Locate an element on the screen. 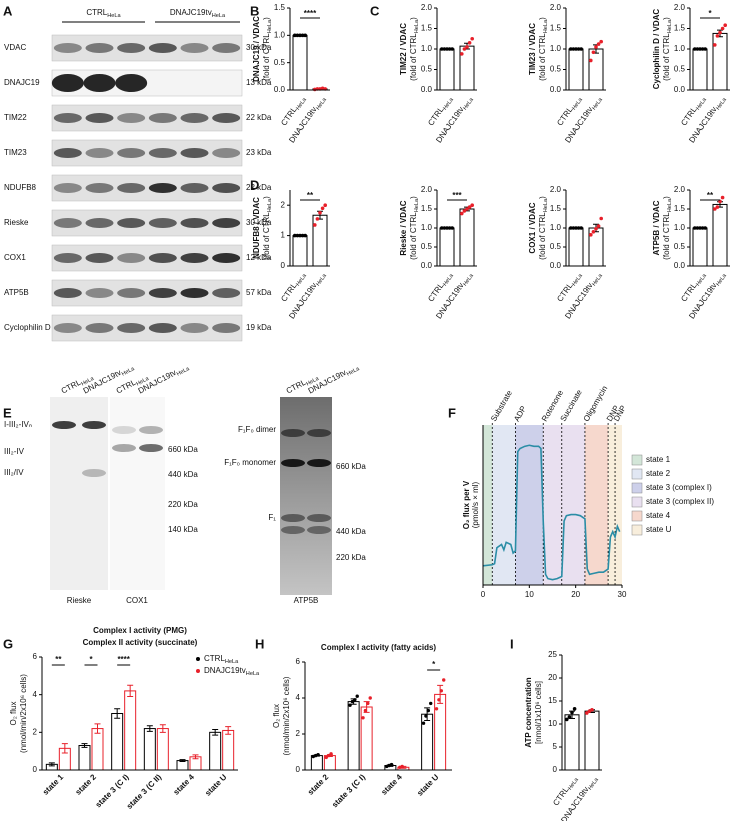  blot-kda-label: 30 kDa is located at coordinates (259, 47).